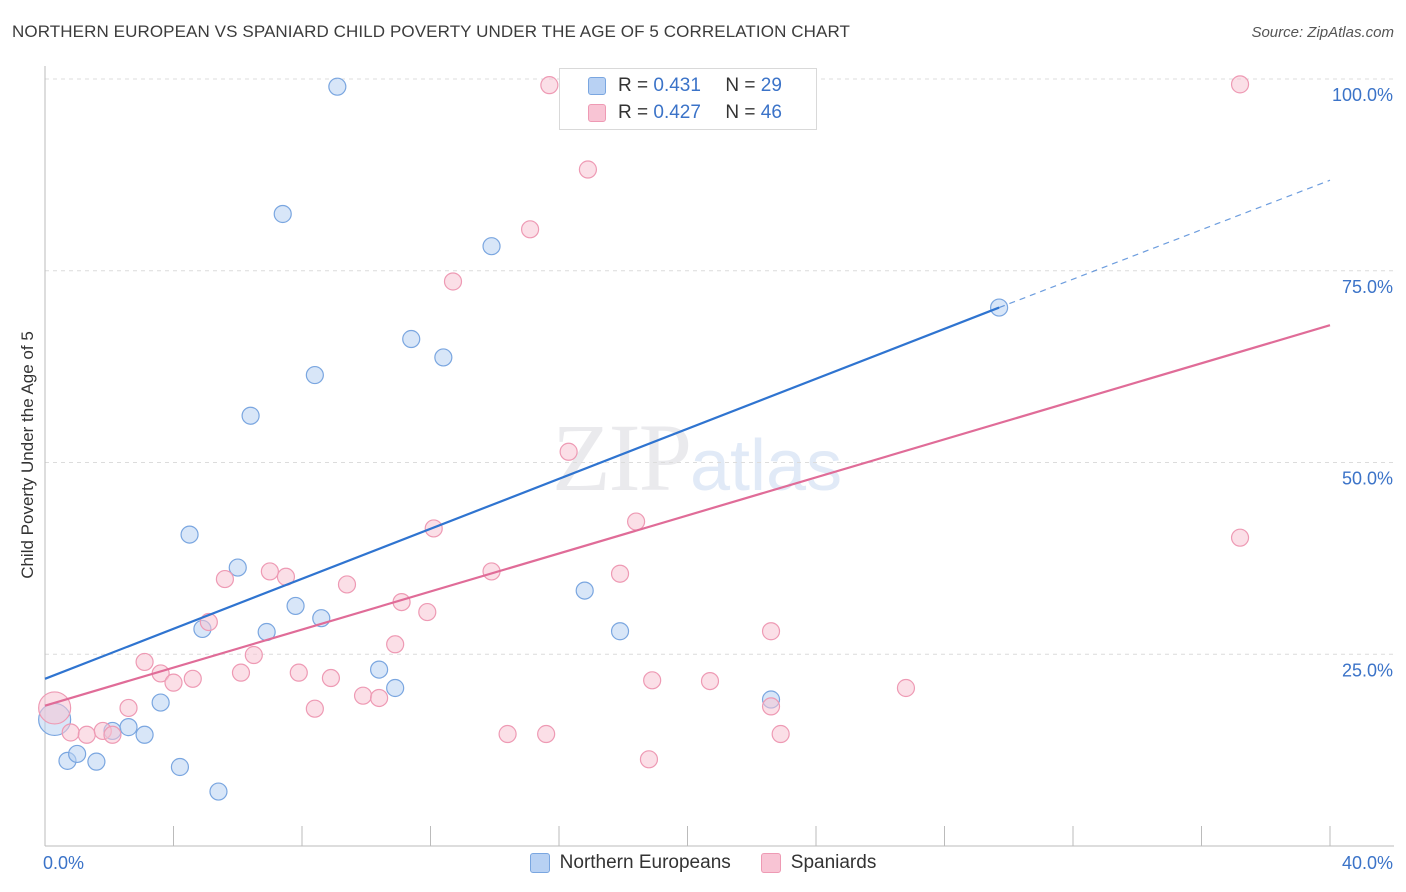 The width and height of the screenshot is (1406, 892). I want to click on legend-row-spaniards: R = 0.427 N = 46, so click(685, 113).